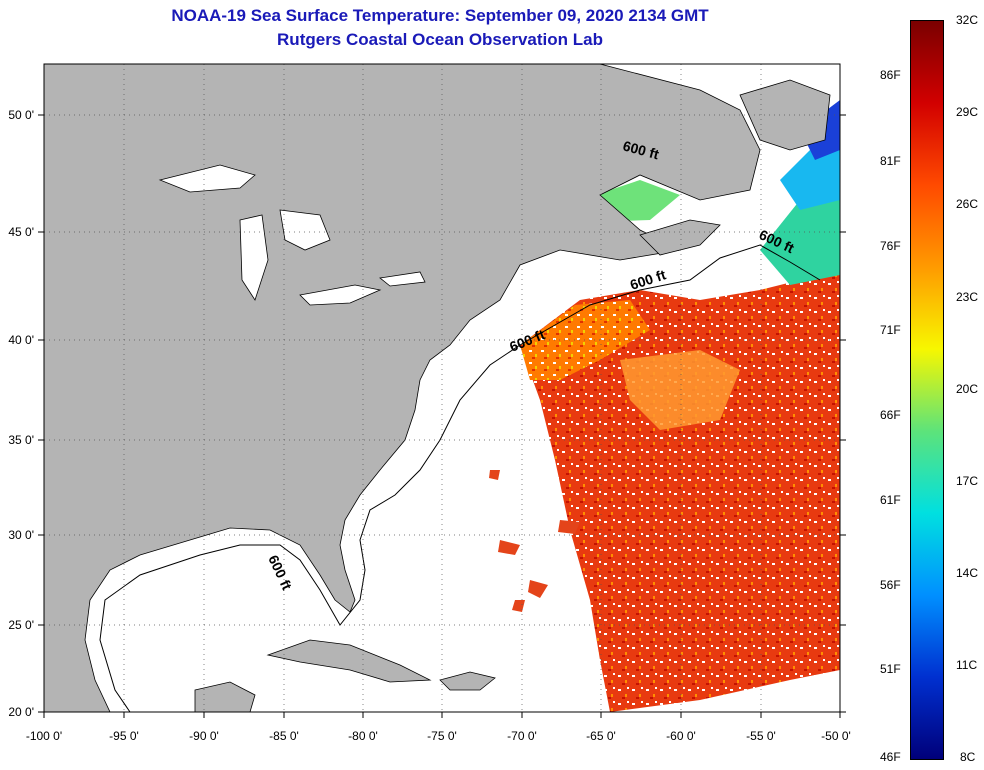  What do you see at coordinates (967, 204) in the screenshot?
I see `colorbar-celsius-label: 26C` at bounding box center [967, 204].